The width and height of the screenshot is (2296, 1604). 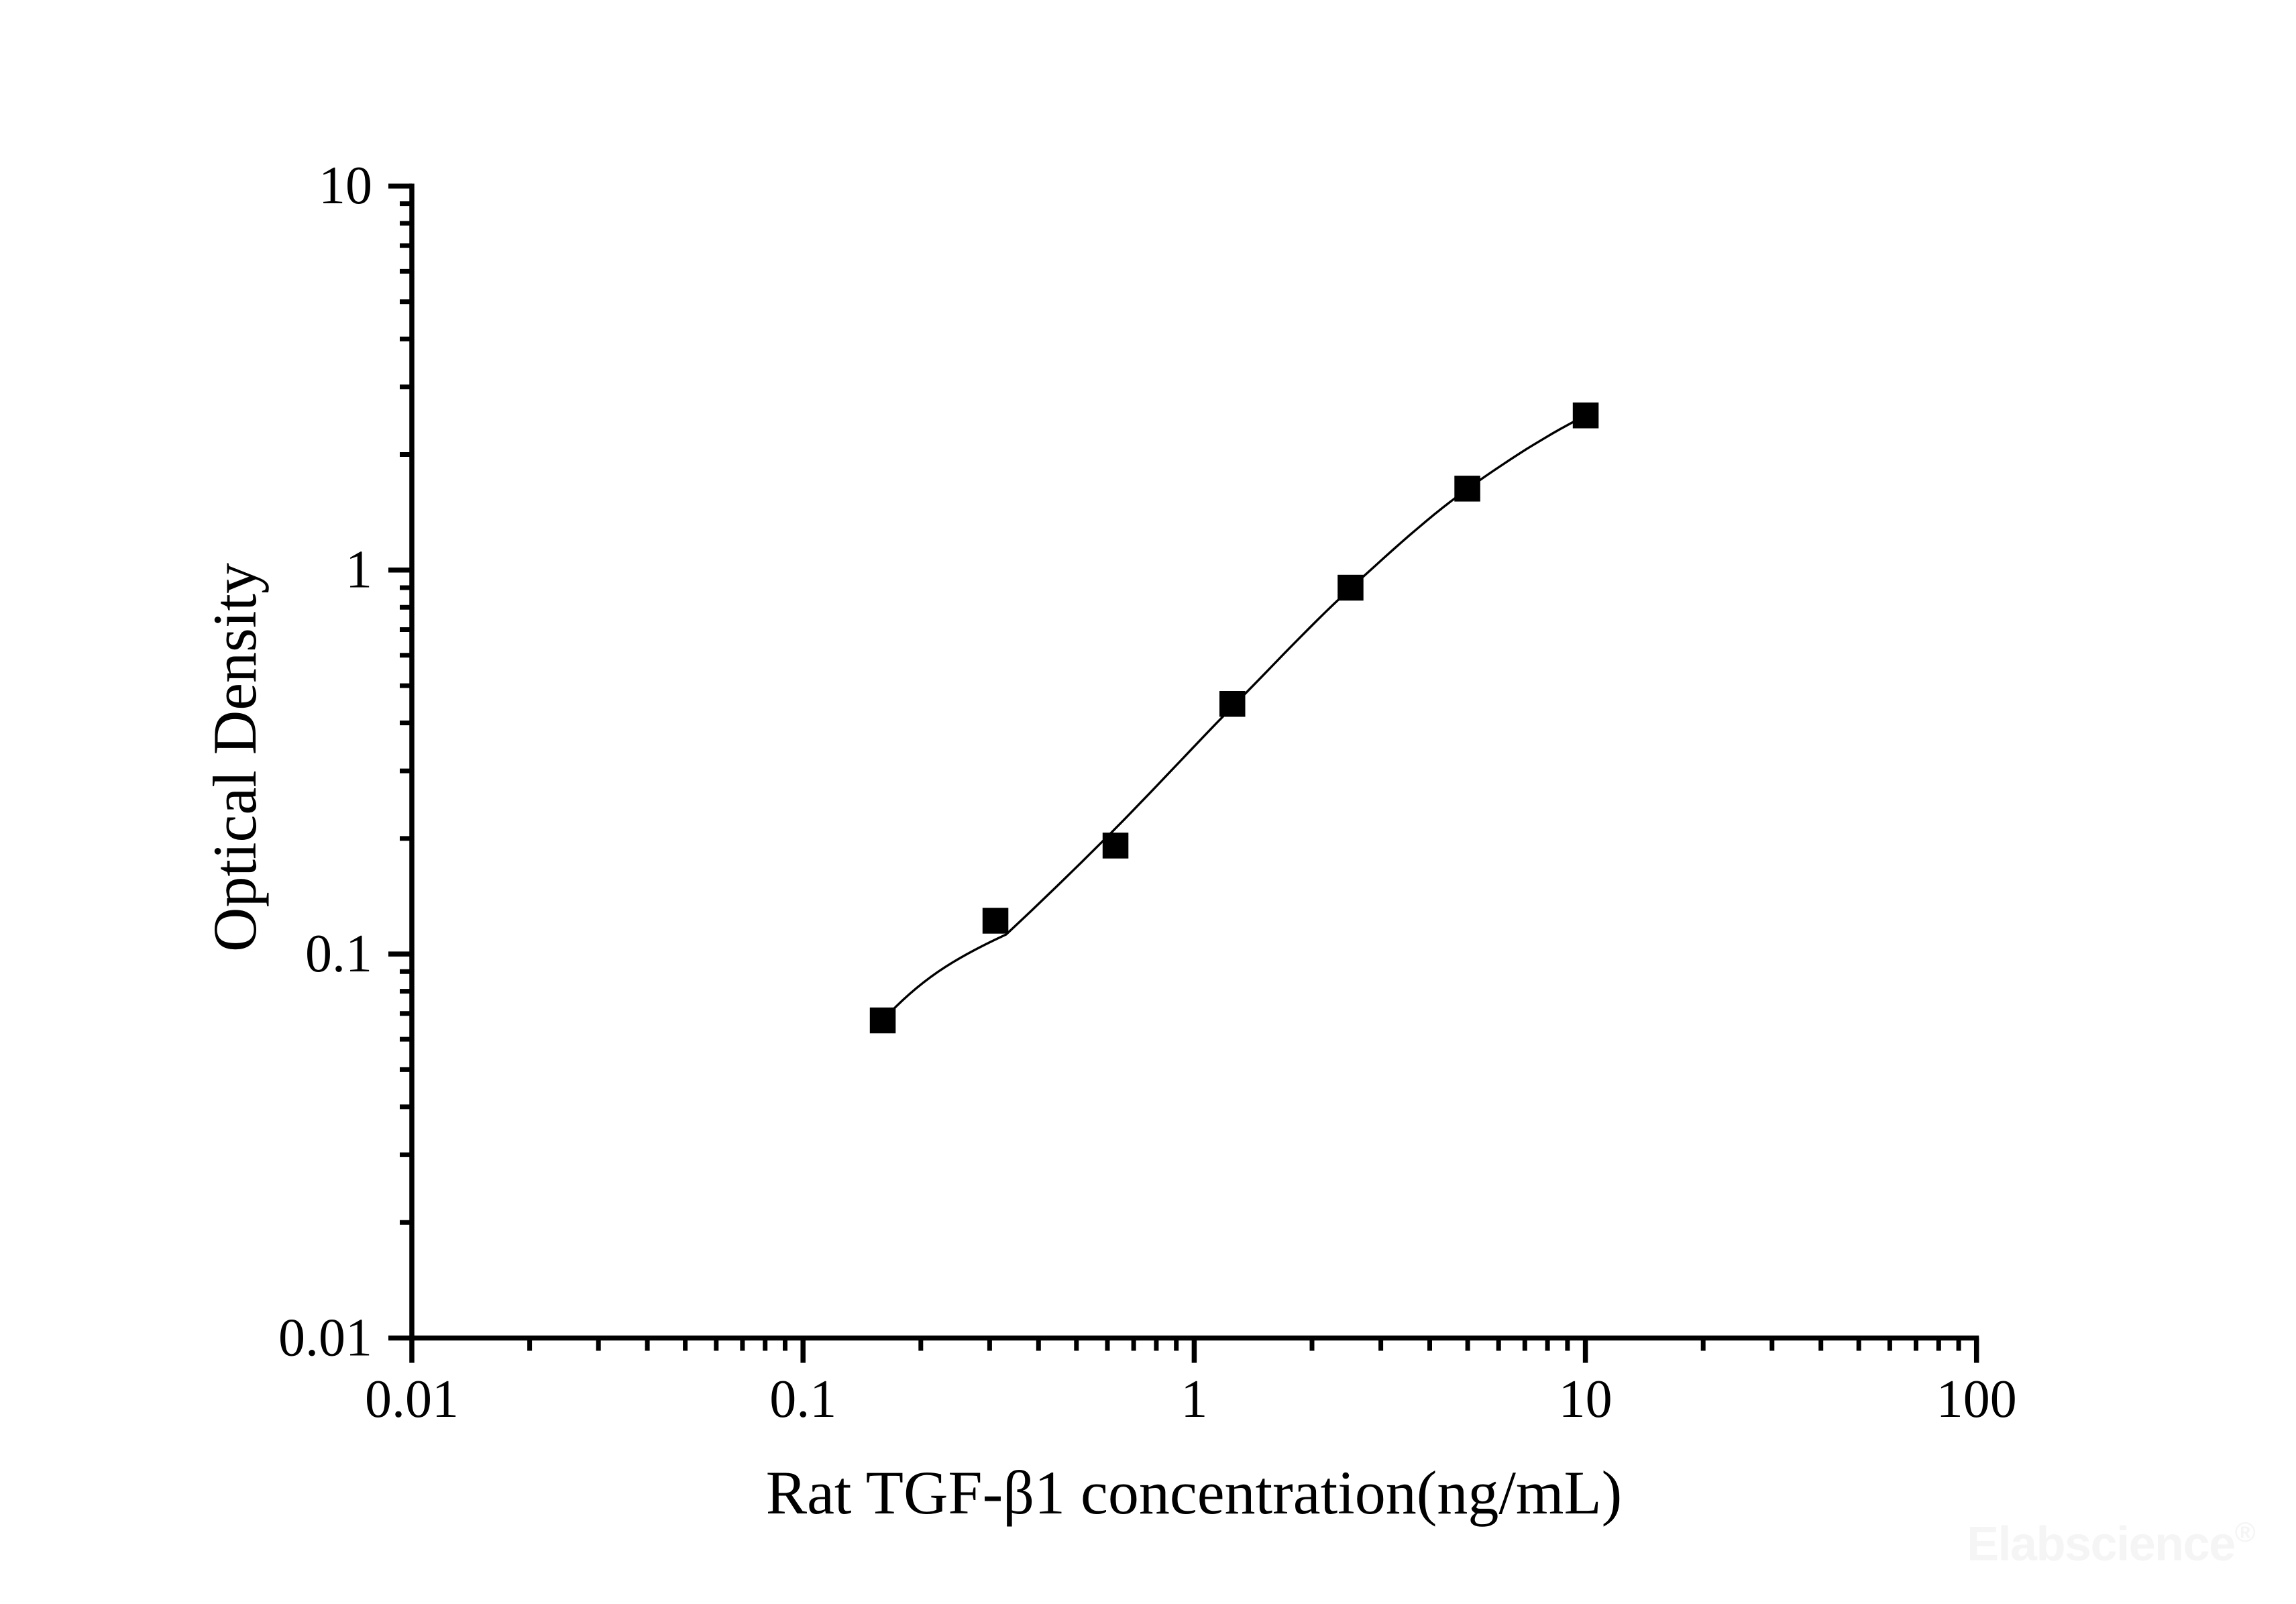 What do you see at coordinates (235, 757) in the screenshot?
I see `svg-text: Optical Density` at bounding box center [235, 757].